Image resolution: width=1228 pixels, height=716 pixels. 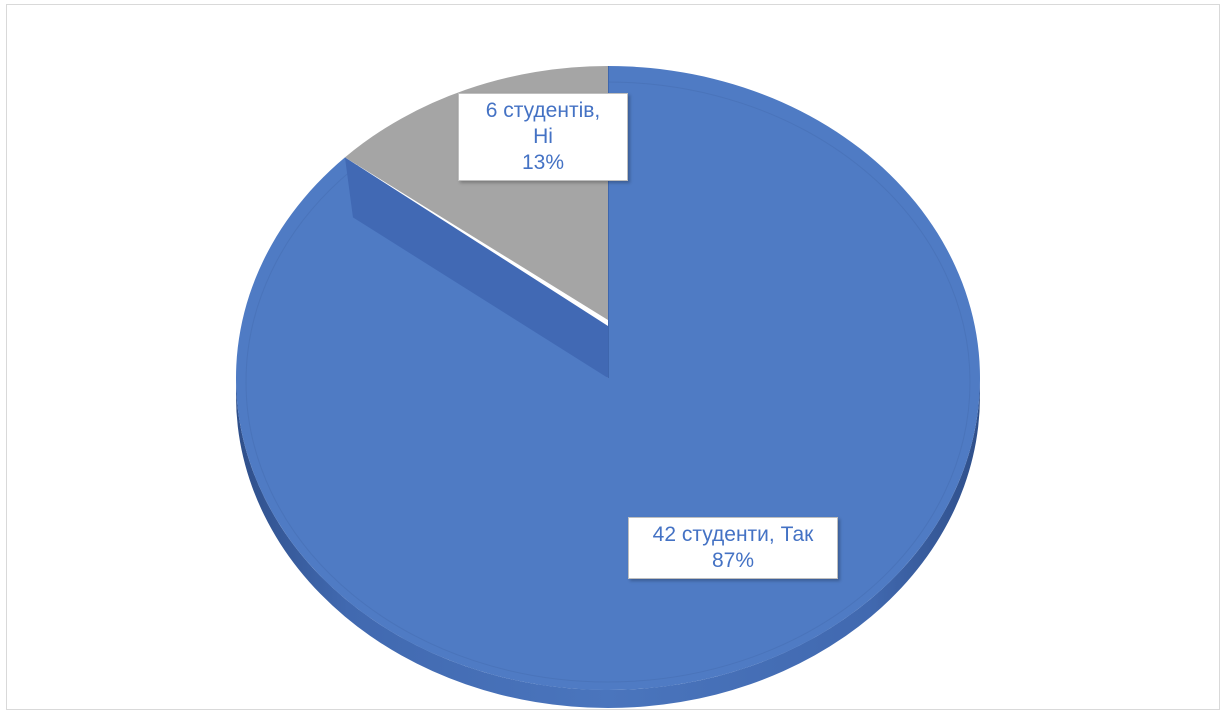 What do you see at coordinates (733, 534) in the screenshot?
I see `data-label-yes-line1: 42 студенти, Так` at bounding box center [733, 534].